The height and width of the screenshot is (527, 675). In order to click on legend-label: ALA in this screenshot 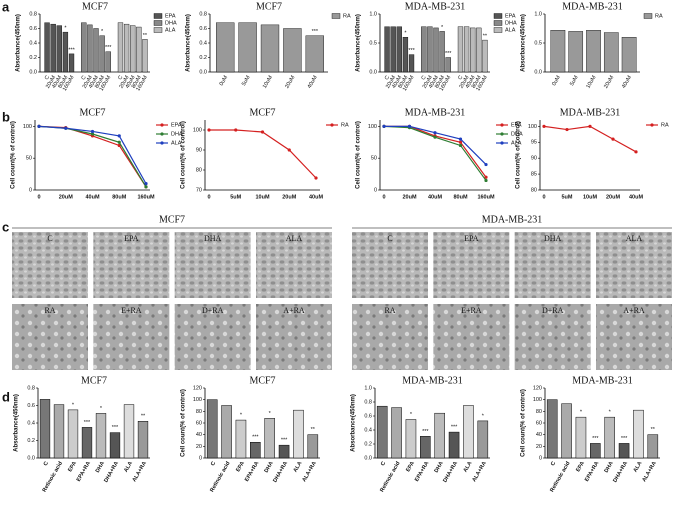, I will do `click(510, 30)`.